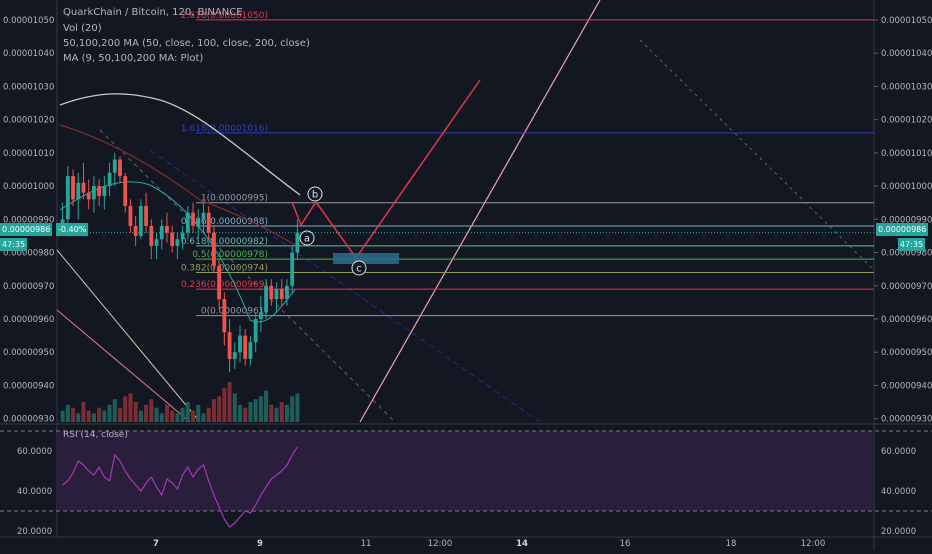 The width and height of the screenshot is (932, 554). Describe the element at coordinates (26, 229) in the screenshot. I see `price-tag-left: 0.00000986` at that location.